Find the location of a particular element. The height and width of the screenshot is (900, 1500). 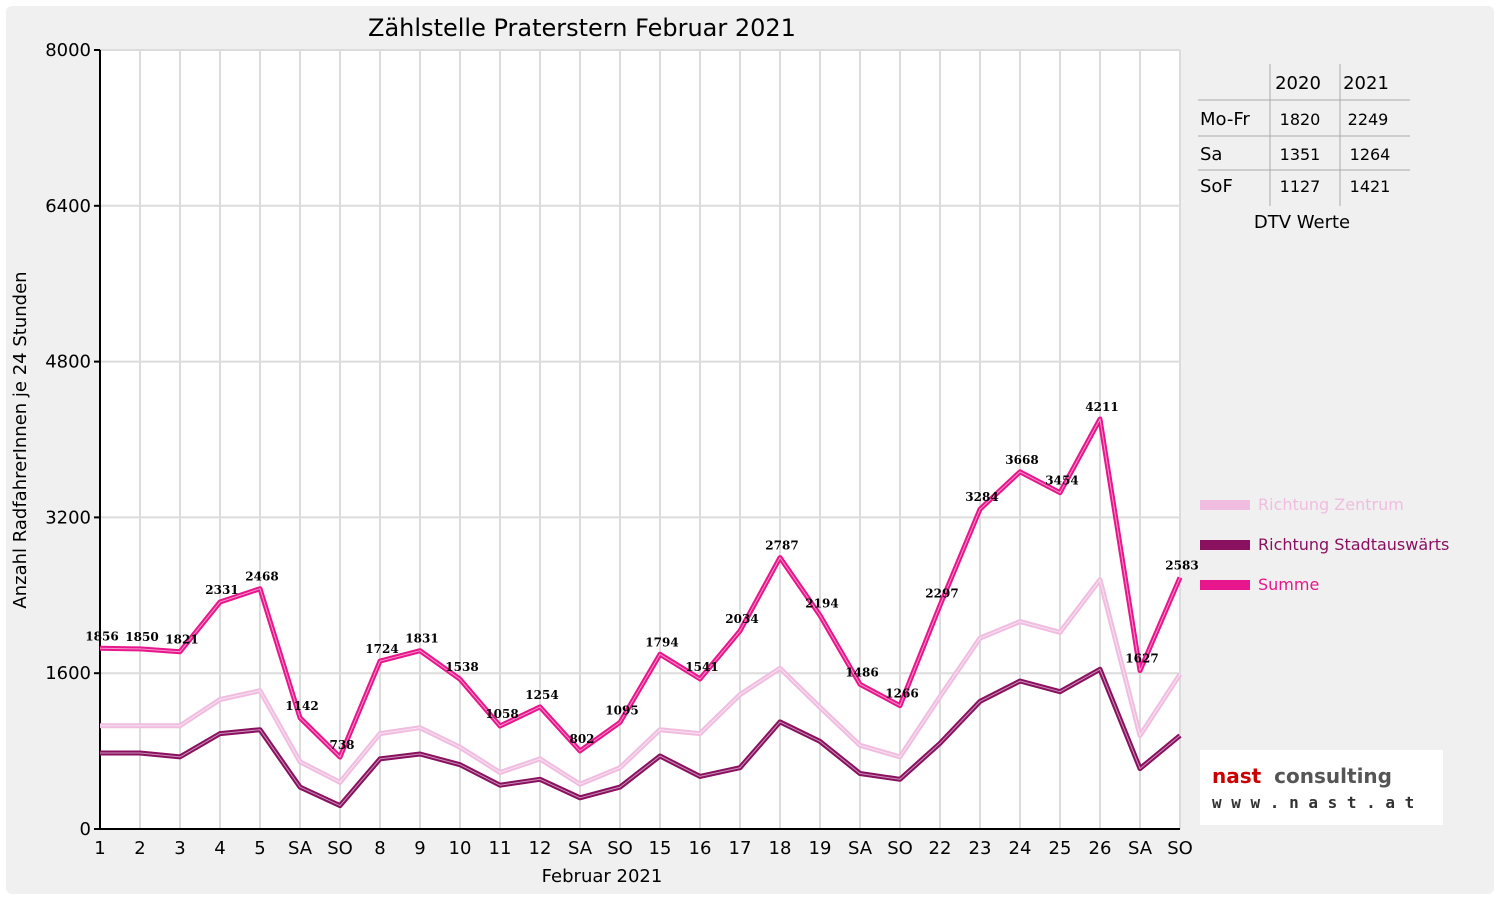

x-tick-label: 17 is located at coordinates (740, 848).